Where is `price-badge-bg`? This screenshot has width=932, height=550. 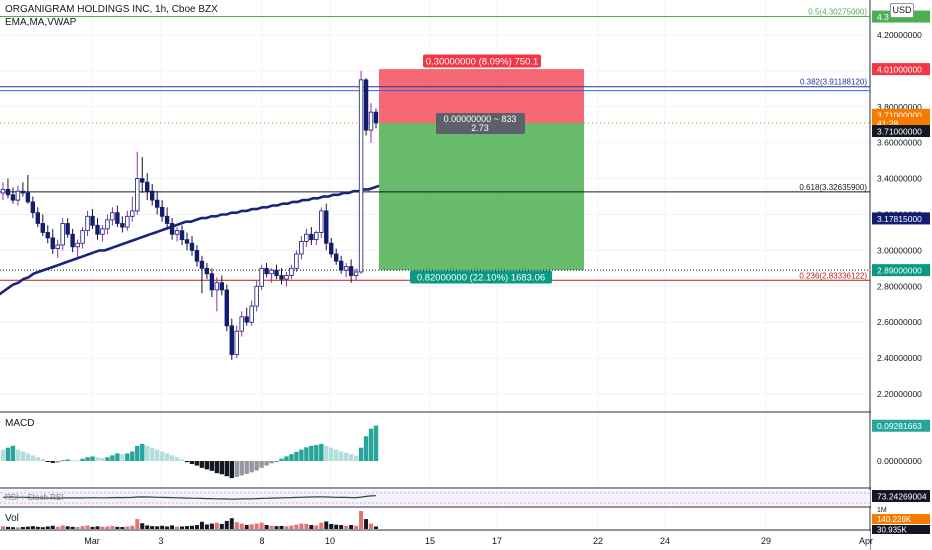 price-badge-bg is located at coordinates (901, 69).